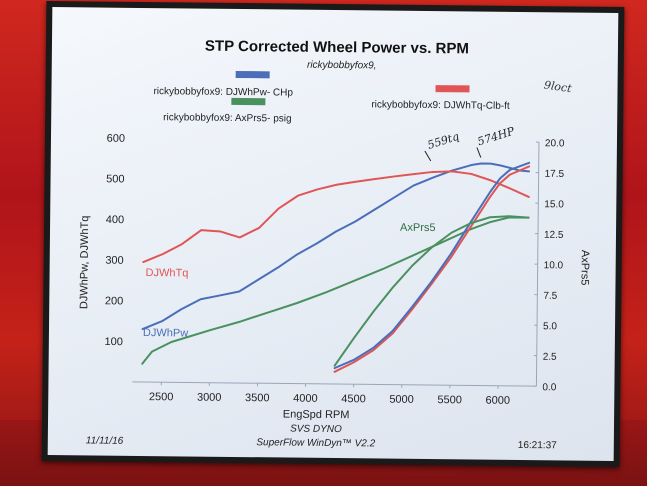  Describe the element at coordinates (549, 387) in the screenshot. I see `y-right-tick-label: 0.0` at that location.